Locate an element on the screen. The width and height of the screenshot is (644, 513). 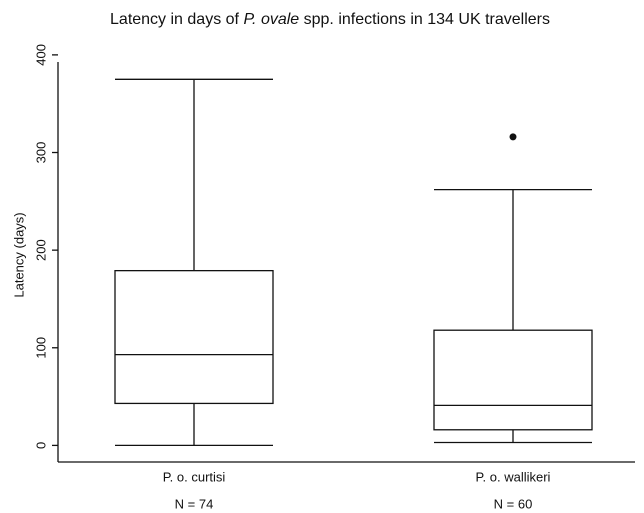
x-tick-label: P. o. curtisi is located at coordinates (194, 476).